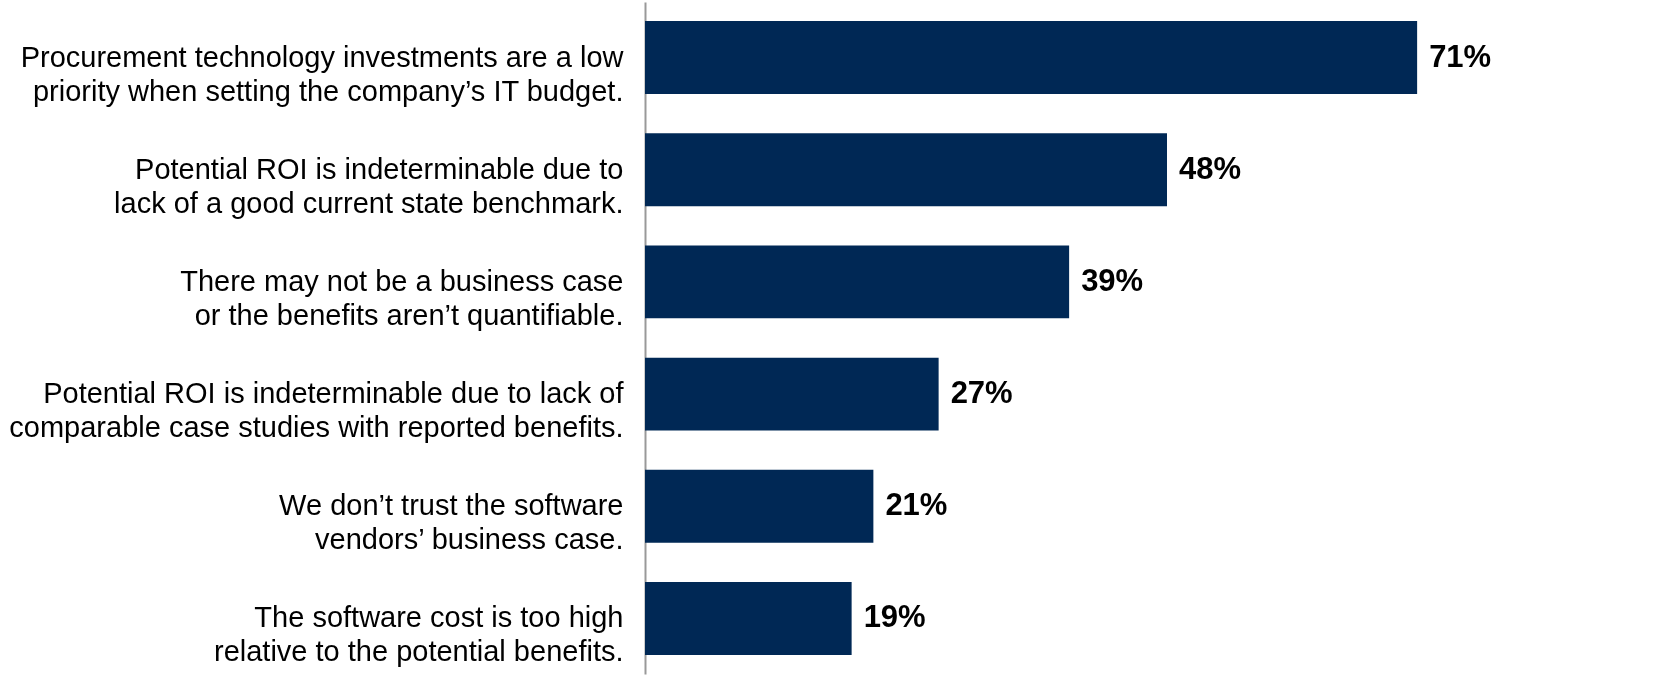 This screenshot has height=684, width=1666. What do you see at coordinates (1210, 168) in the screenshot?
I see `data-label: 48%` at bounding box center [1210, 168].